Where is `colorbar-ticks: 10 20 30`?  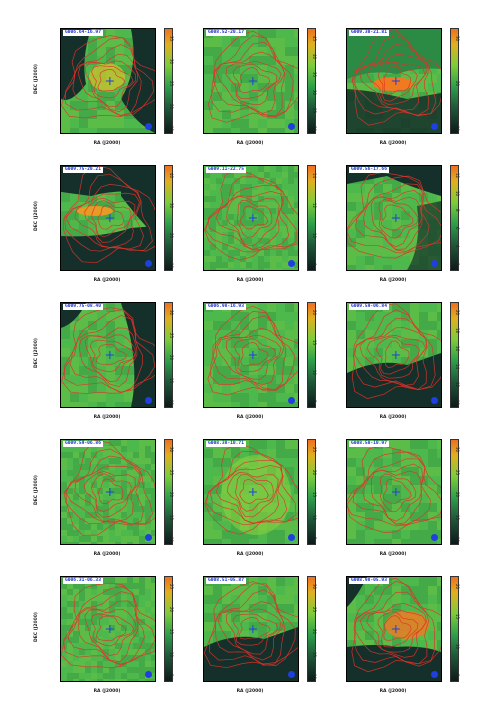
colorbar-ticks: 10 20 30 is located at coordinates (461, 80).